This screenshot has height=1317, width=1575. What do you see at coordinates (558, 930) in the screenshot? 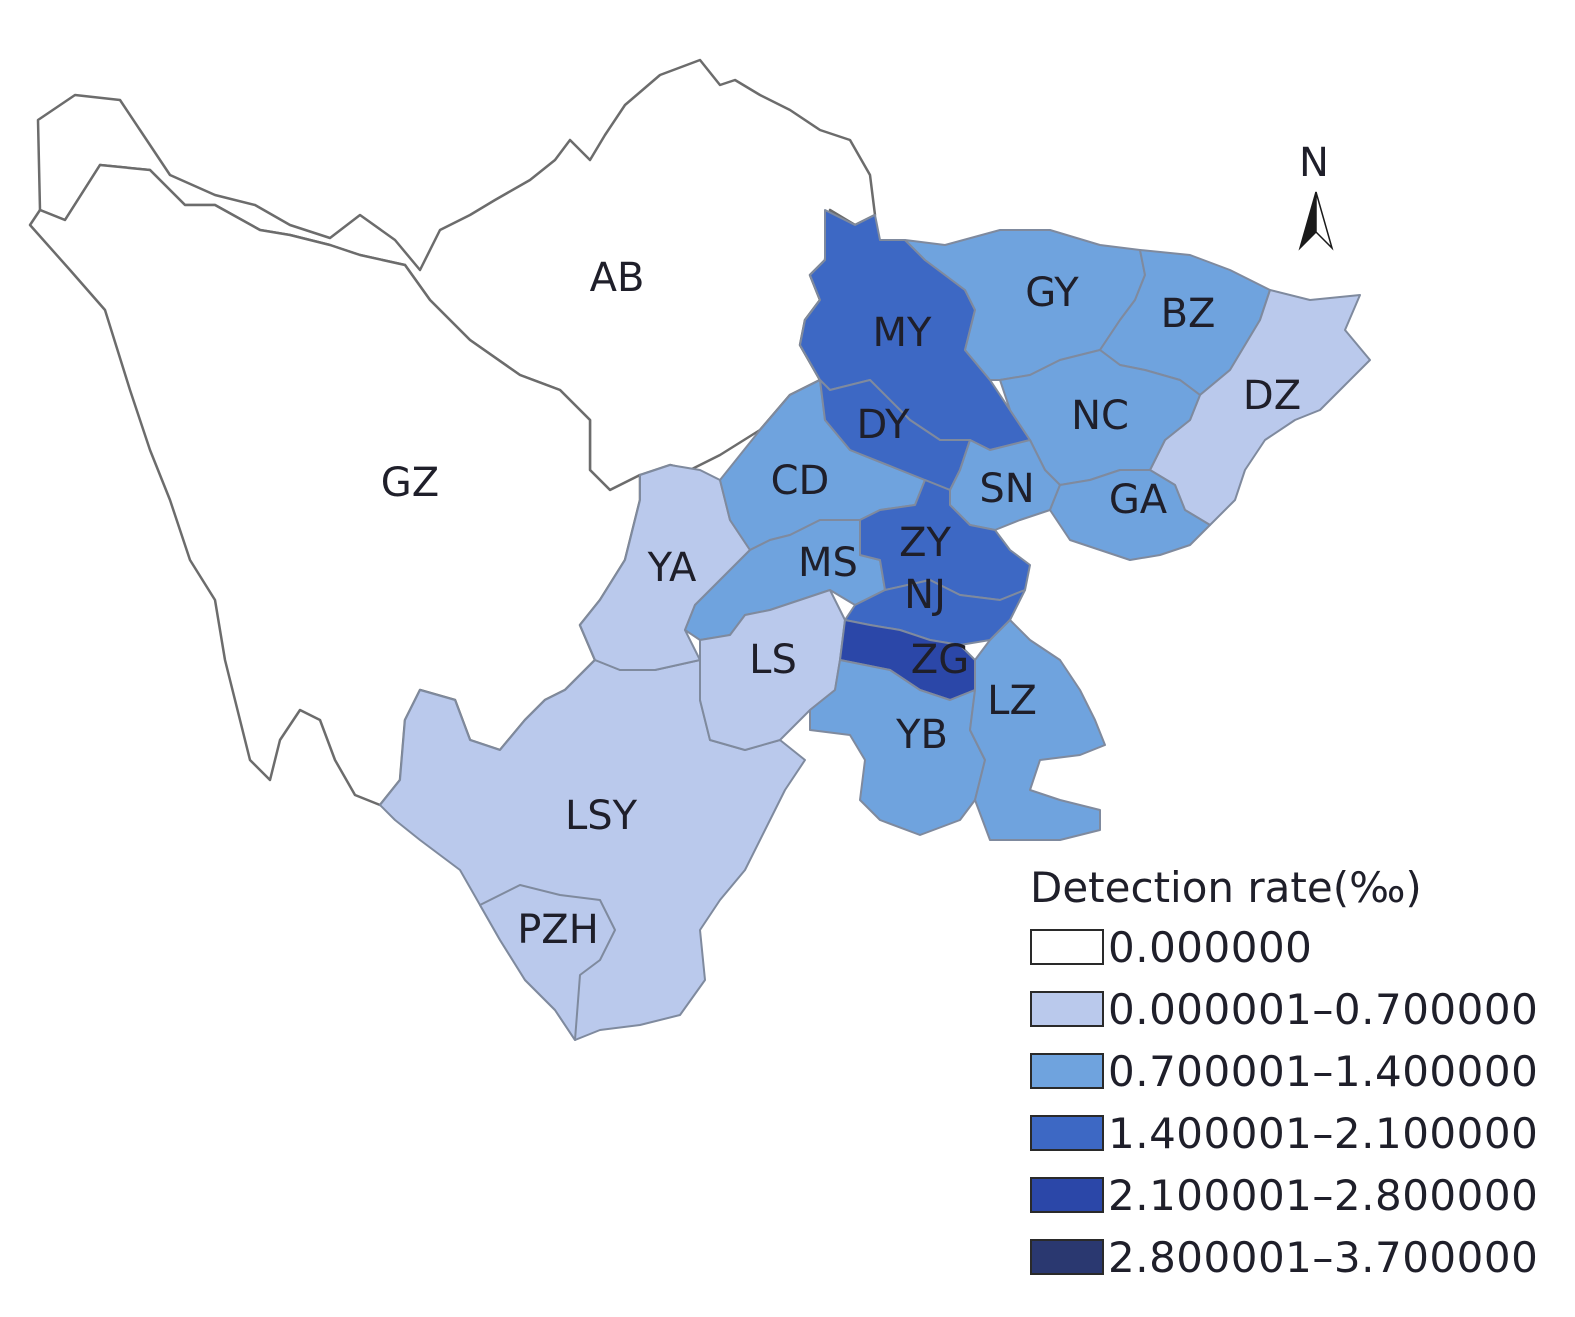
I see `region-label-pzh: PZH` at bounding box center [558, 930].